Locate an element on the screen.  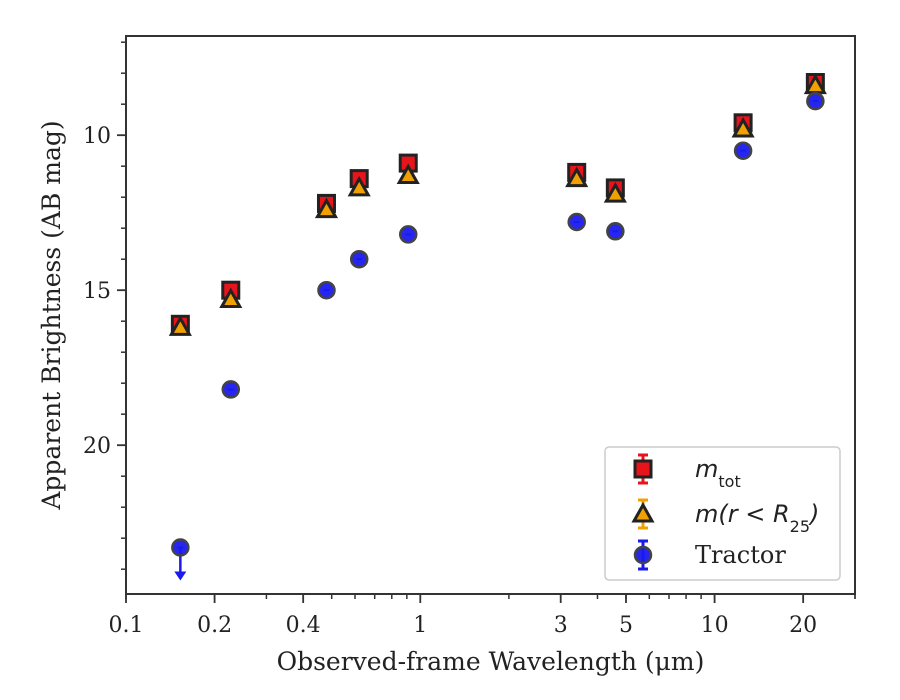
x-tick-label: 20 is located at coordinates (803, 625).